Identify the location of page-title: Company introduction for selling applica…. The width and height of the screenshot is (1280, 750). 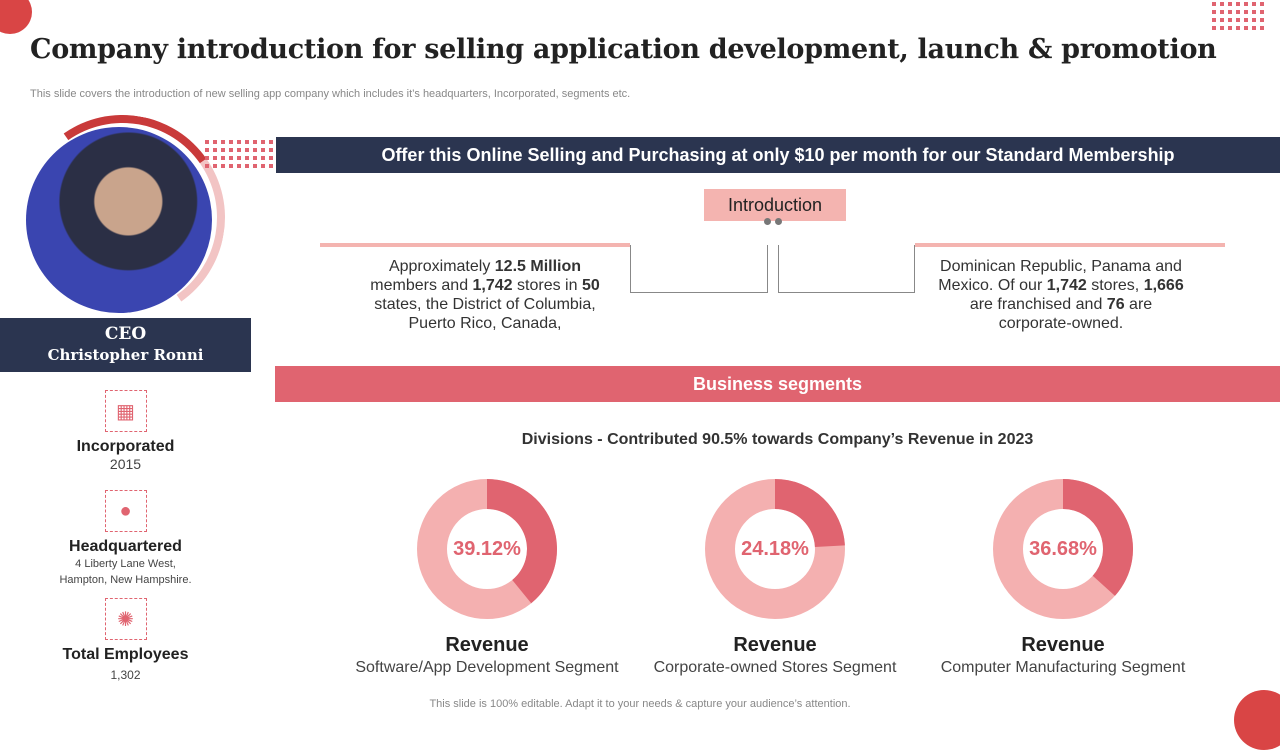
(623, 49).